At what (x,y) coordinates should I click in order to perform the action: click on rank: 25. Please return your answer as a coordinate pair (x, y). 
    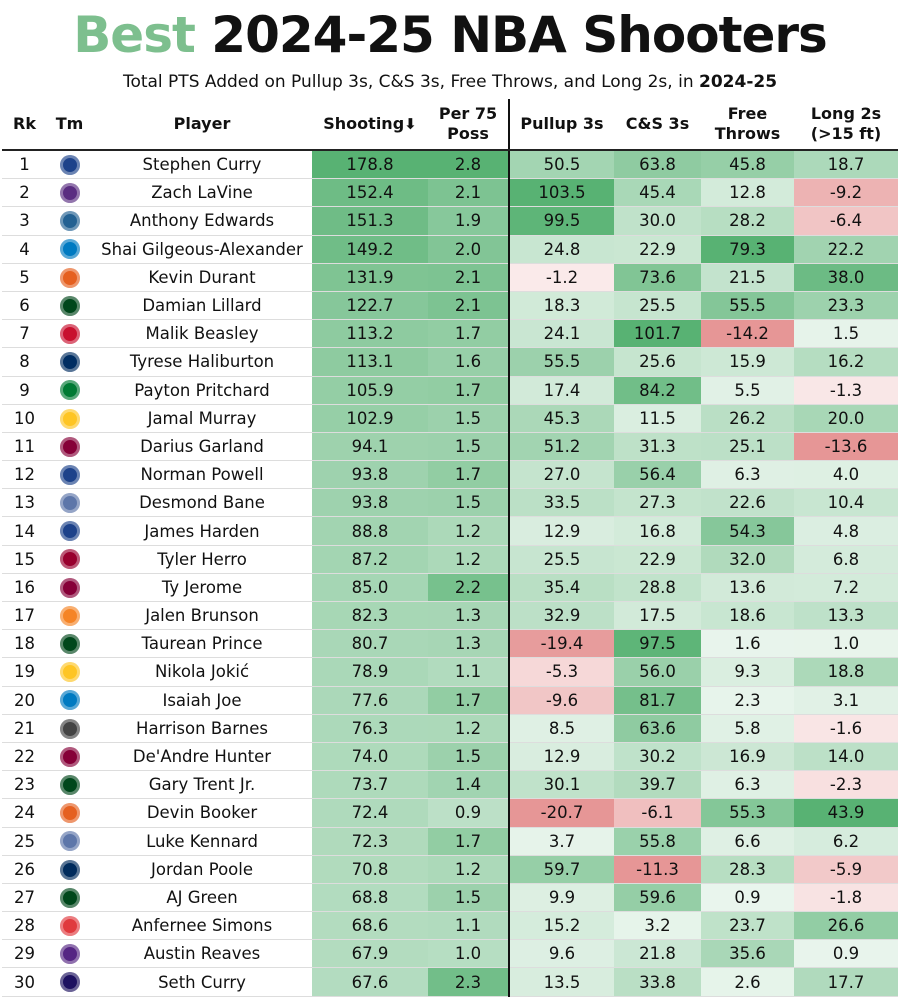
    Looking at the image, I should click on (24, 841).